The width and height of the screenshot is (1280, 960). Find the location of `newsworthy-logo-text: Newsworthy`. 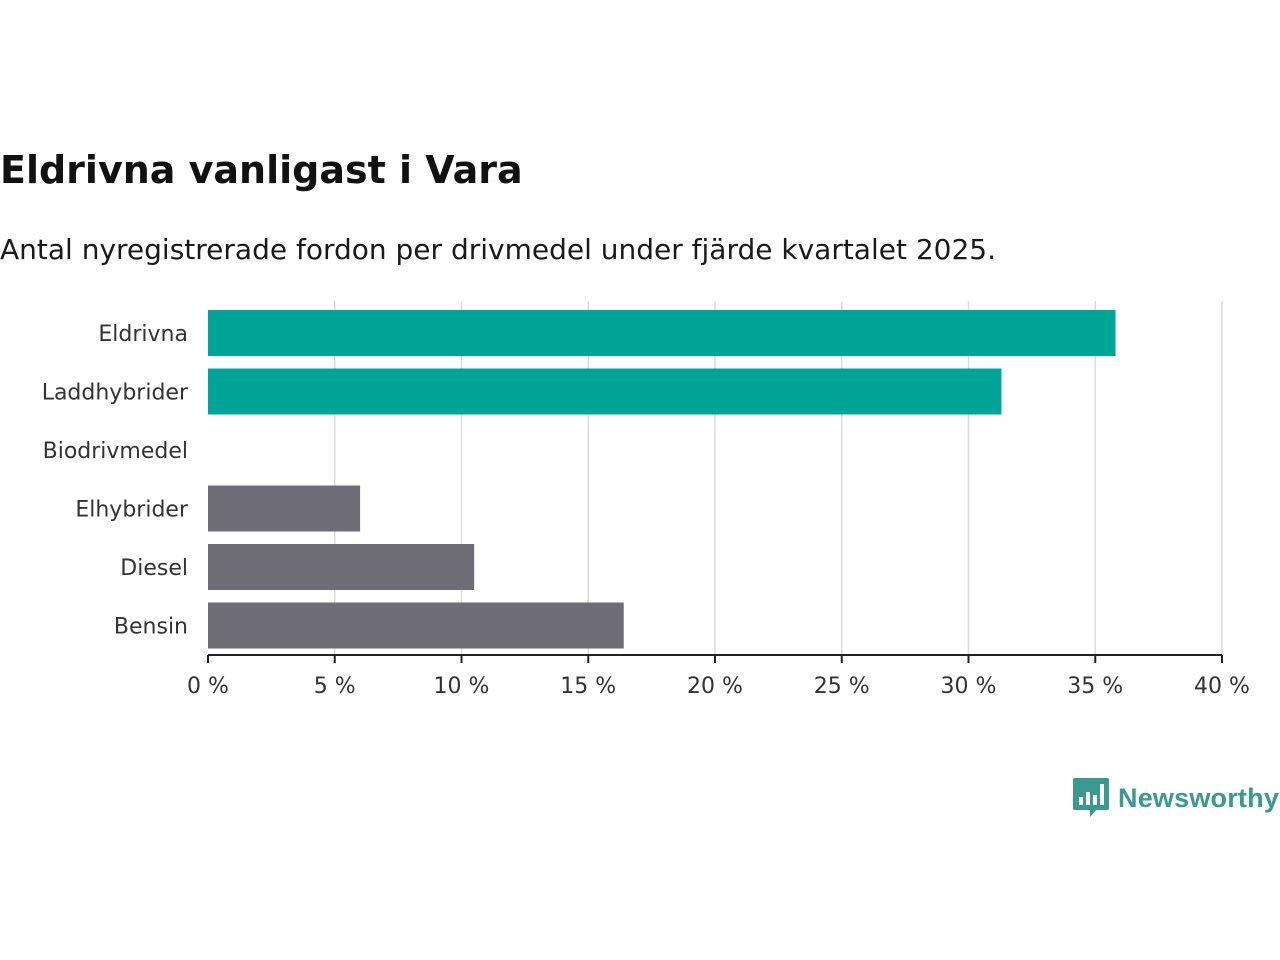

newsworthy-logo-text: Newsworthy is located at coordinates (1199, 797).